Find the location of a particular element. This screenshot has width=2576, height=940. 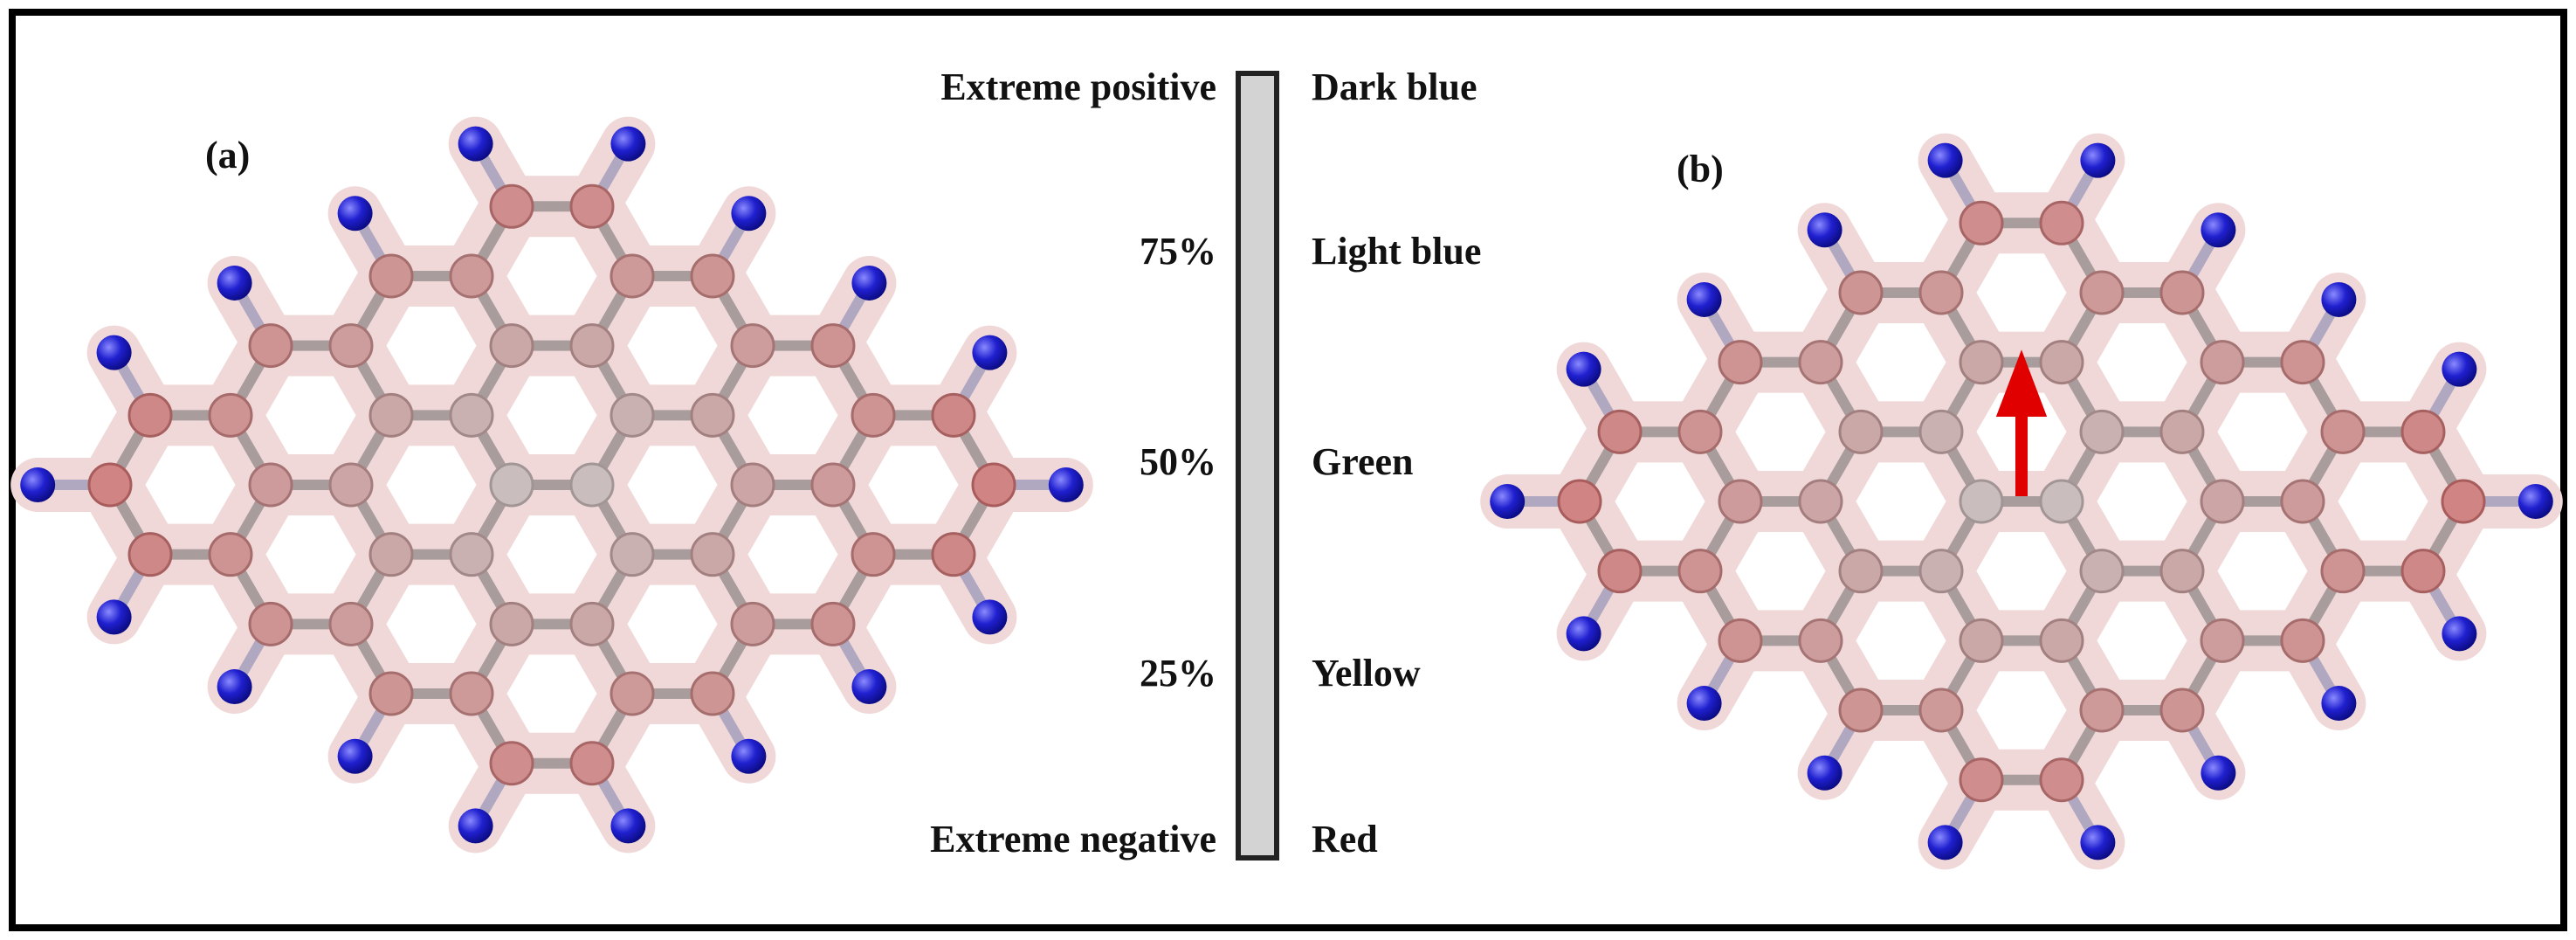

scale-level: Extreme positive is located at coordinates (1078, 87).